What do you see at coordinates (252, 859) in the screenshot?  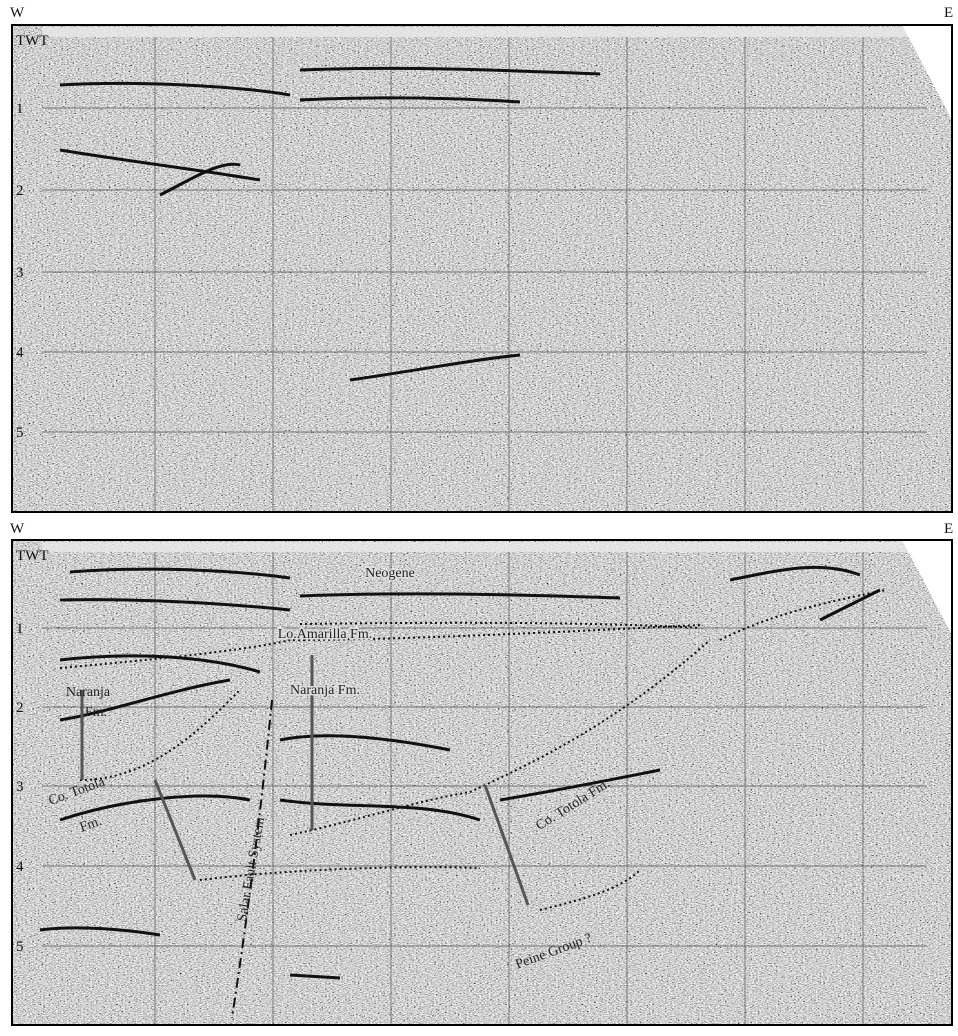 I see `salar-fault` at bounding box center [252, 859].